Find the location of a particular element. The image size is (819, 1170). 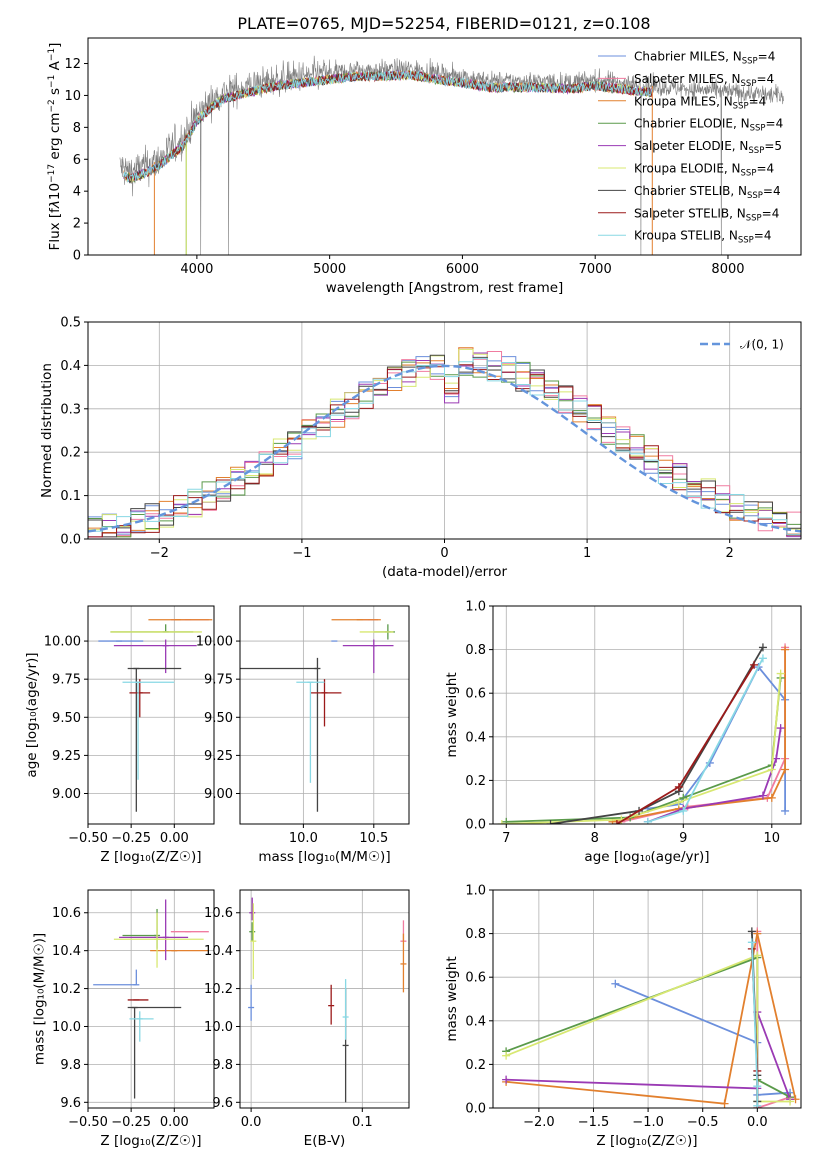

spectrum-data-line is located at coordinates (451, 155).